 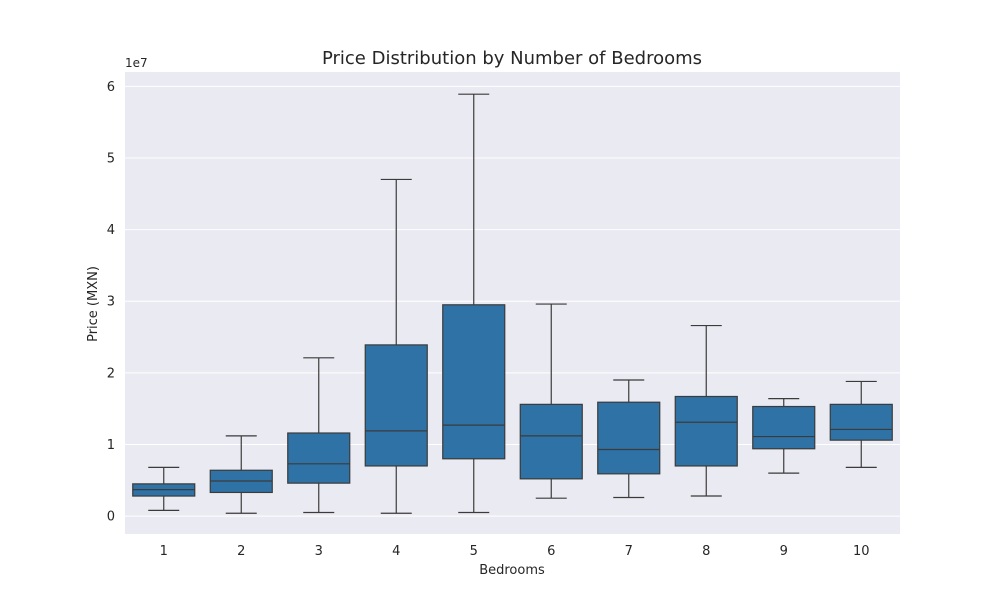 I want to click on x-axis-ticks: 1 2 3 4 5 6 7 8 9 10, so click(x=515, y=551).